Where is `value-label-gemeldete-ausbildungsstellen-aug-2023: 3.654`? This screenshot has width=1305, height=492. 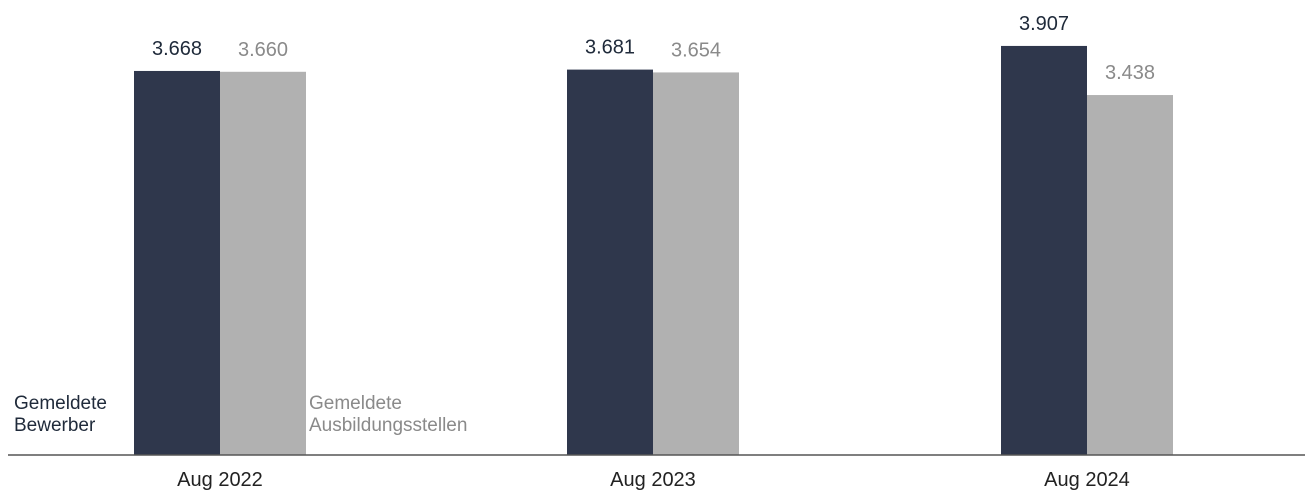
value-label-gemeldete-ausbildungsstellen-aug-2023: 3.654 is located at coordinates (696, 50).